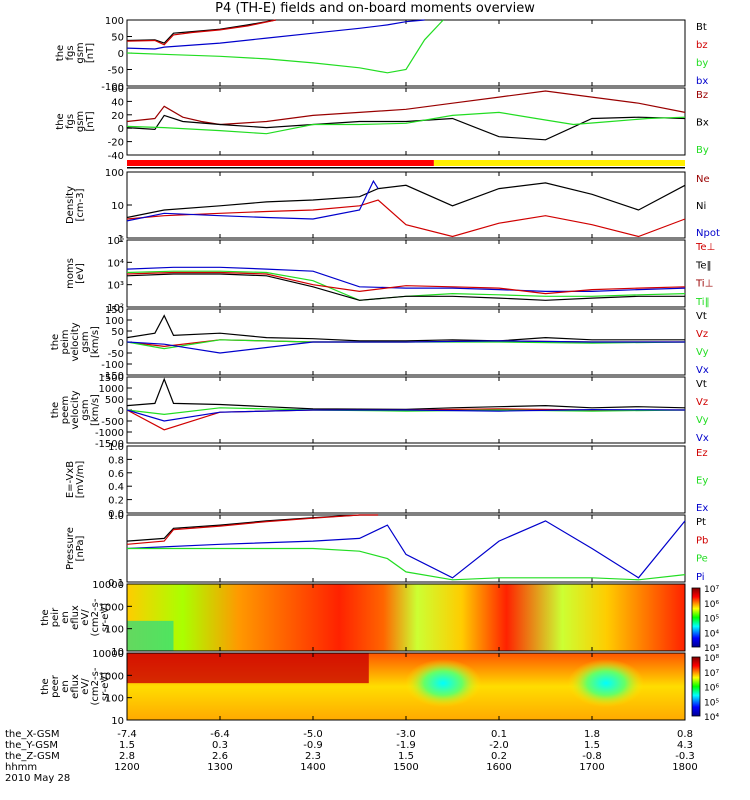 Image resolution: width=750 pixels, height=800 pixels. I want to click on panel-density, so click(406, 205).